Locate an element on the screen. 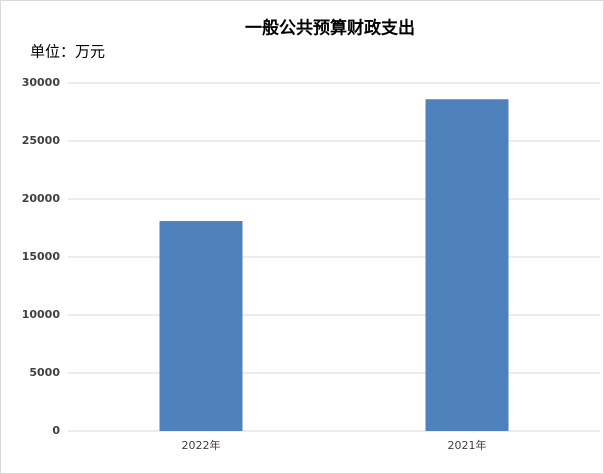  unit-label: 单位：万元 is located at coordinates (67, 52).